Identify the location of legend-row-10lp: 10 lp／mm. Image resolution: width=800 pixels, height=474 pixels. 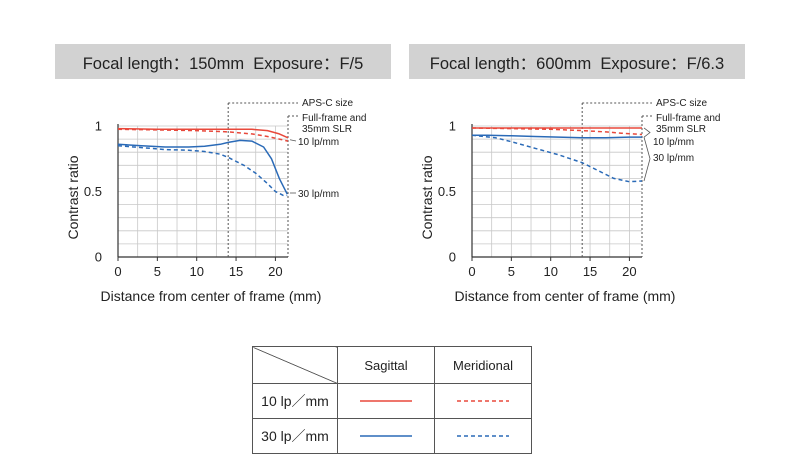
(392, 401).